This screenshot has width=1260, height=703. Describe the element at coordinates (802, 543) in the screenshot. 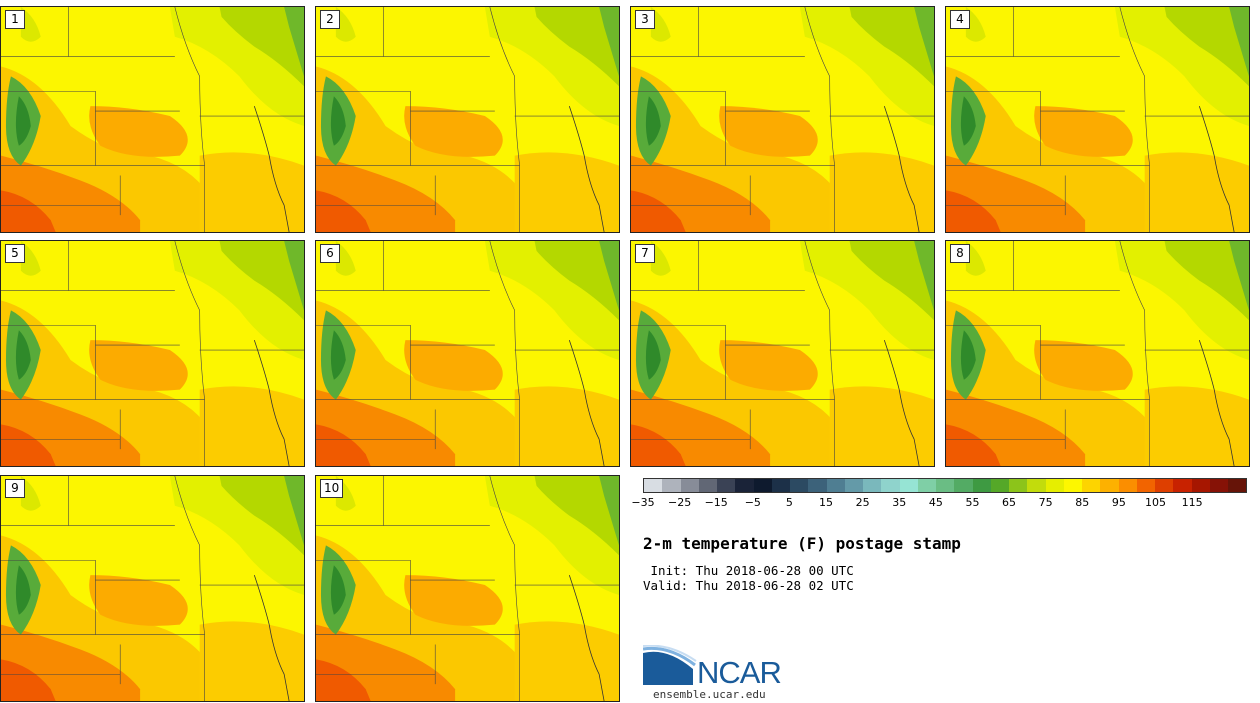

I see `chart-title: 2-m temperature (F) postage stamp` at that location.